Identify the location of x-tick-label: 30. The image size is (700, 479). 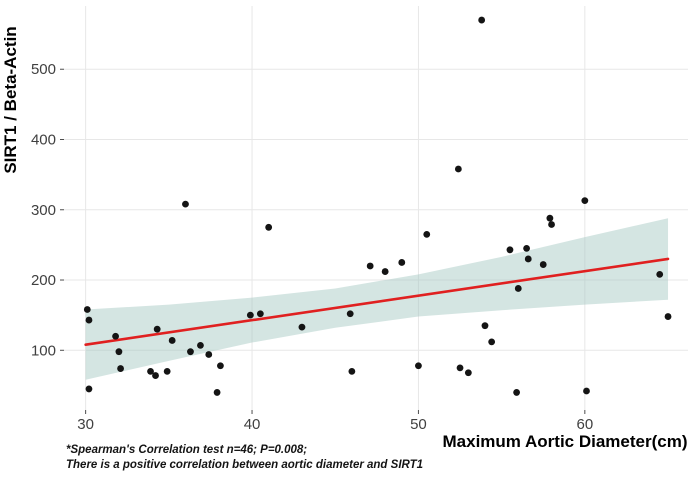
(85, 424).